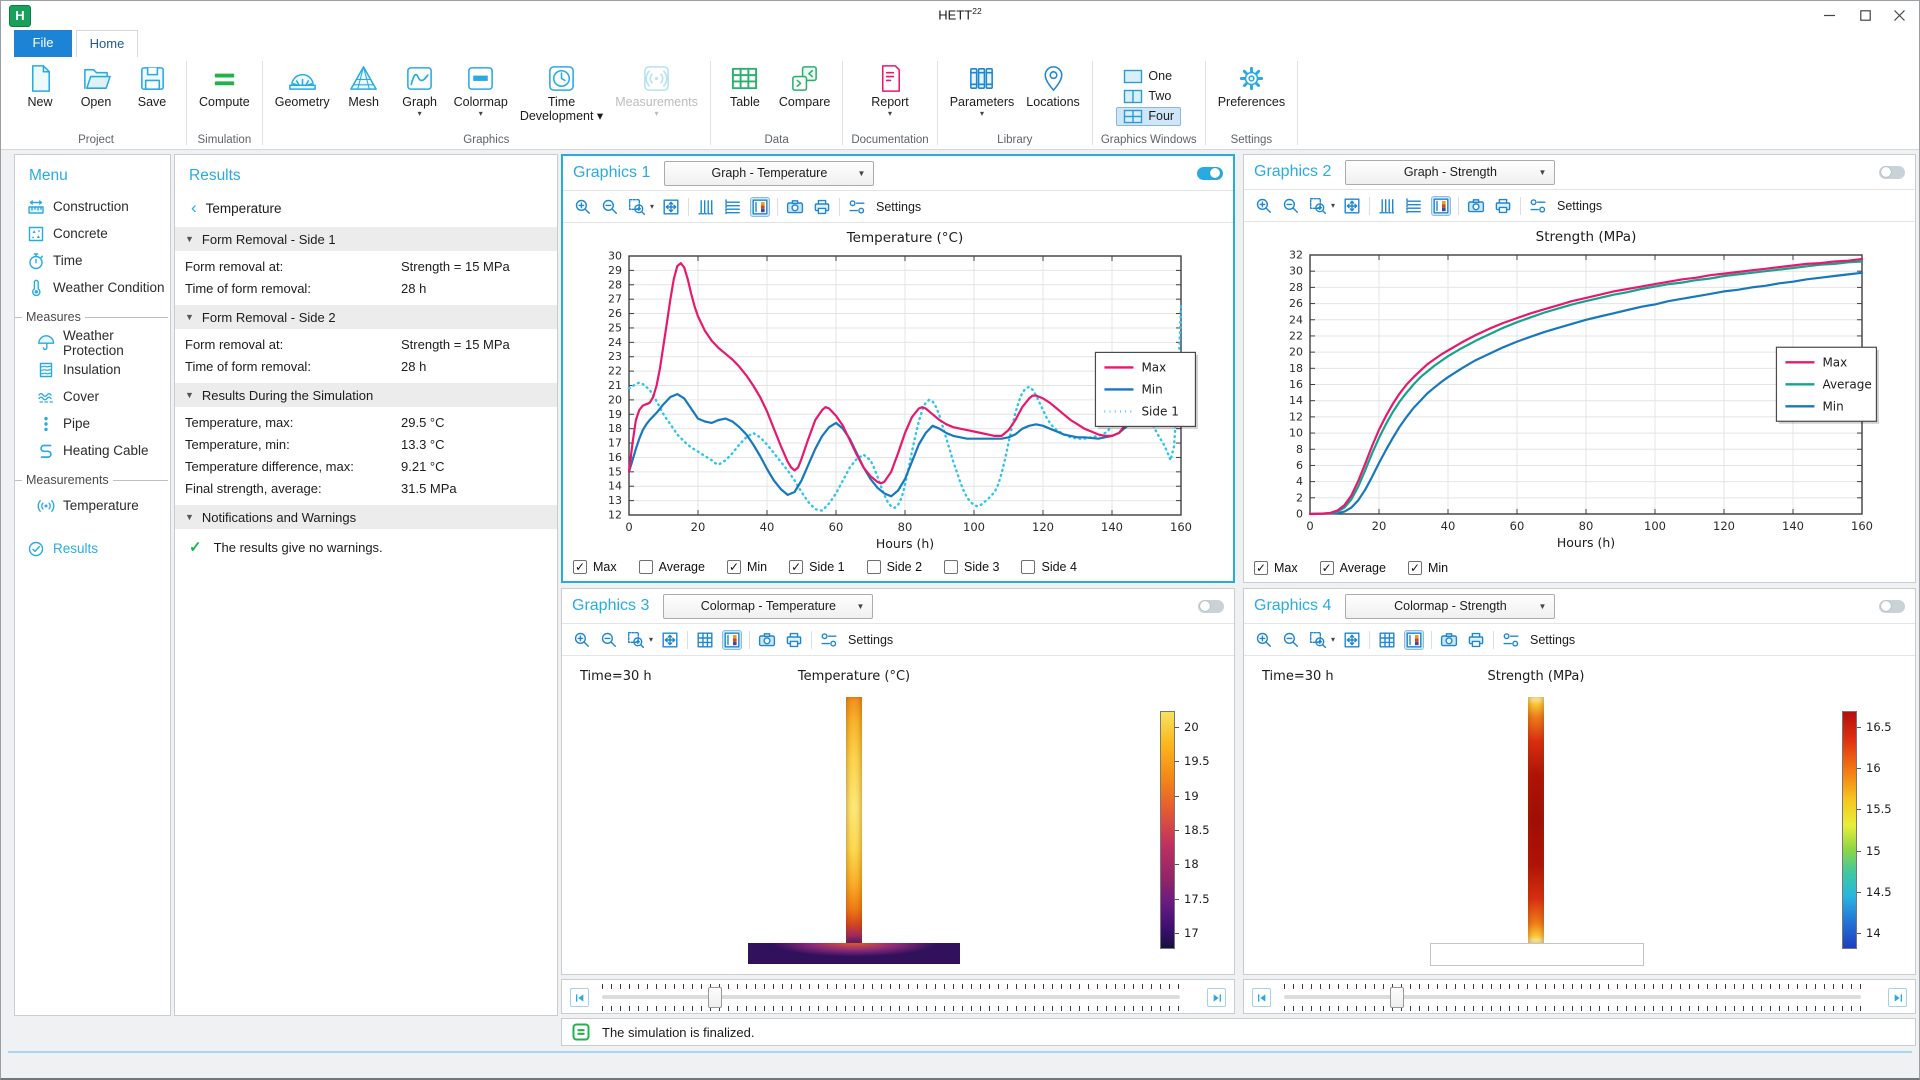  I want to click on back-navigation: ‹ Temperature, so click(236, 207).